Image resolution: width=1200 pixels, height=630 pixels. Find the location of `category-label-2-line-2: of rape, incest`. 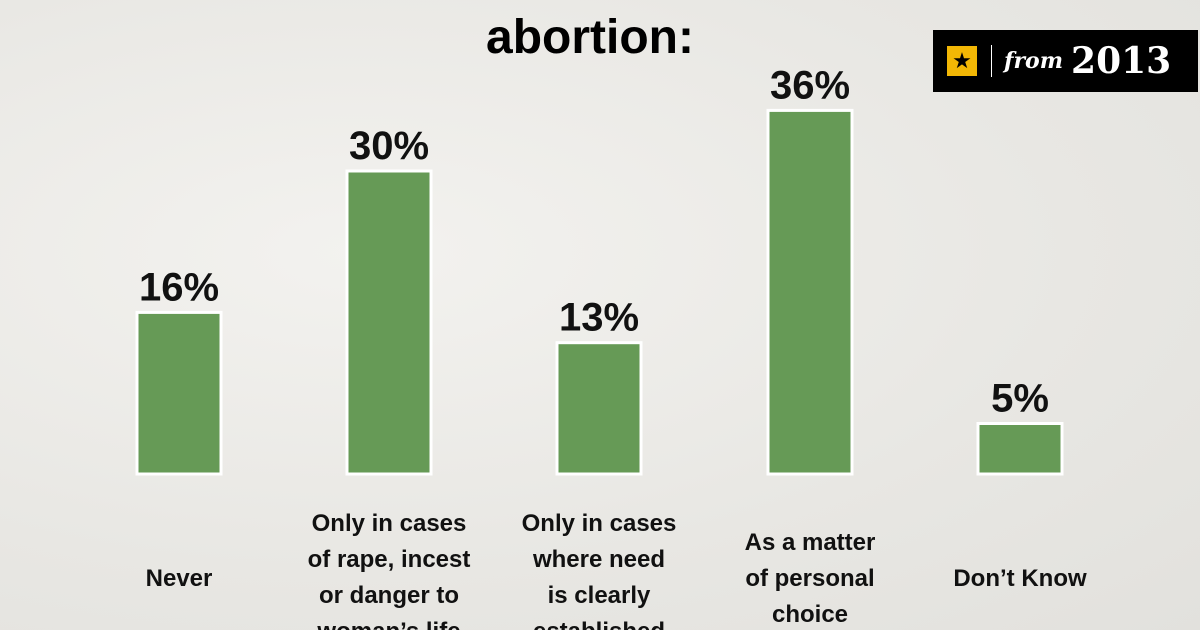

category-label-2-line-2: of rape, incest is located at coordinates (389, 559).